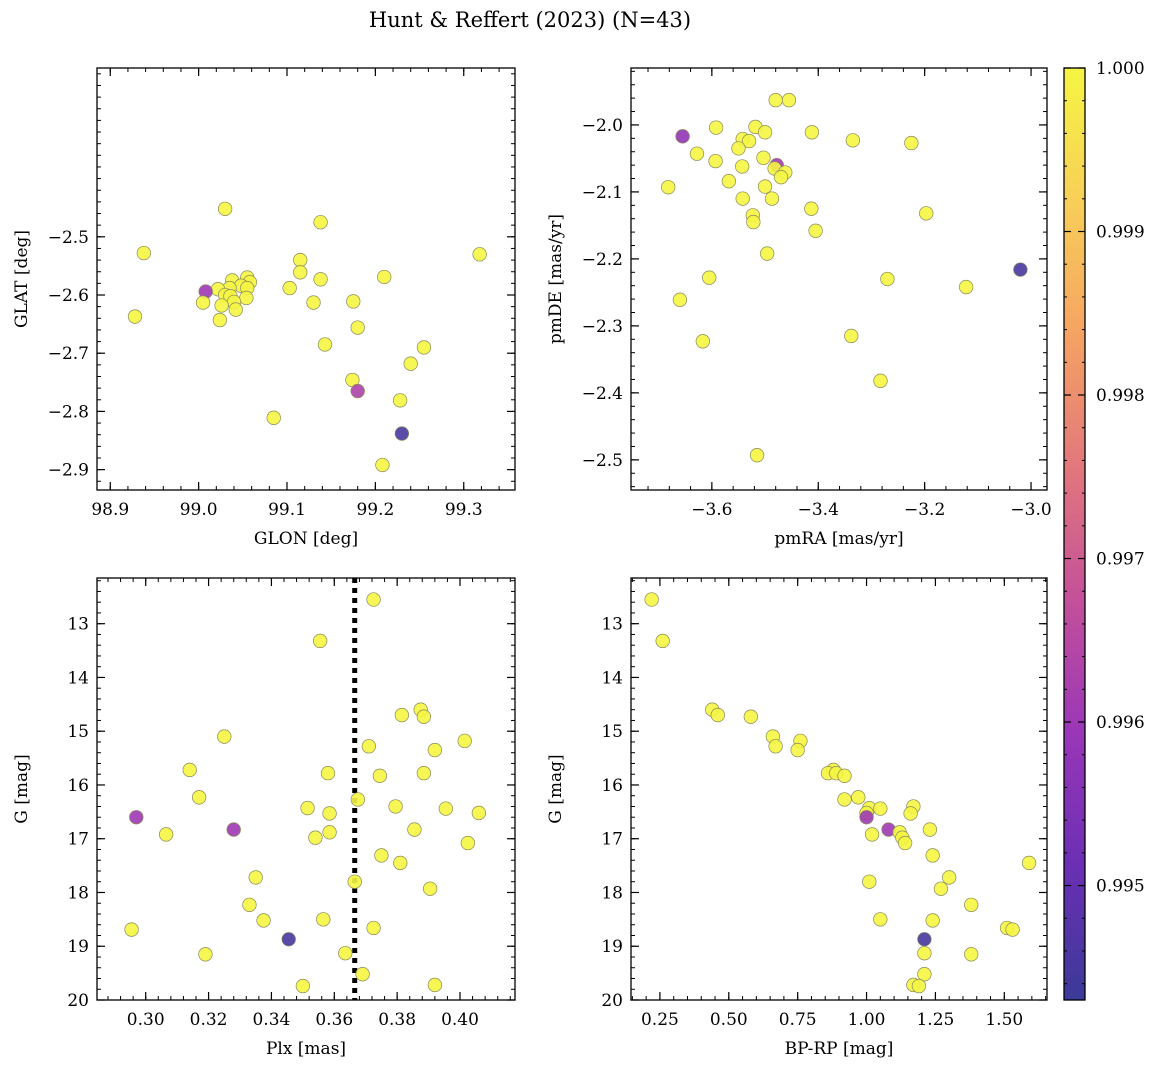 Image resolution: width=1161 pixels, height=1067 pixels. I want to click on y-tick-label: −2.9, so click(68, 471).